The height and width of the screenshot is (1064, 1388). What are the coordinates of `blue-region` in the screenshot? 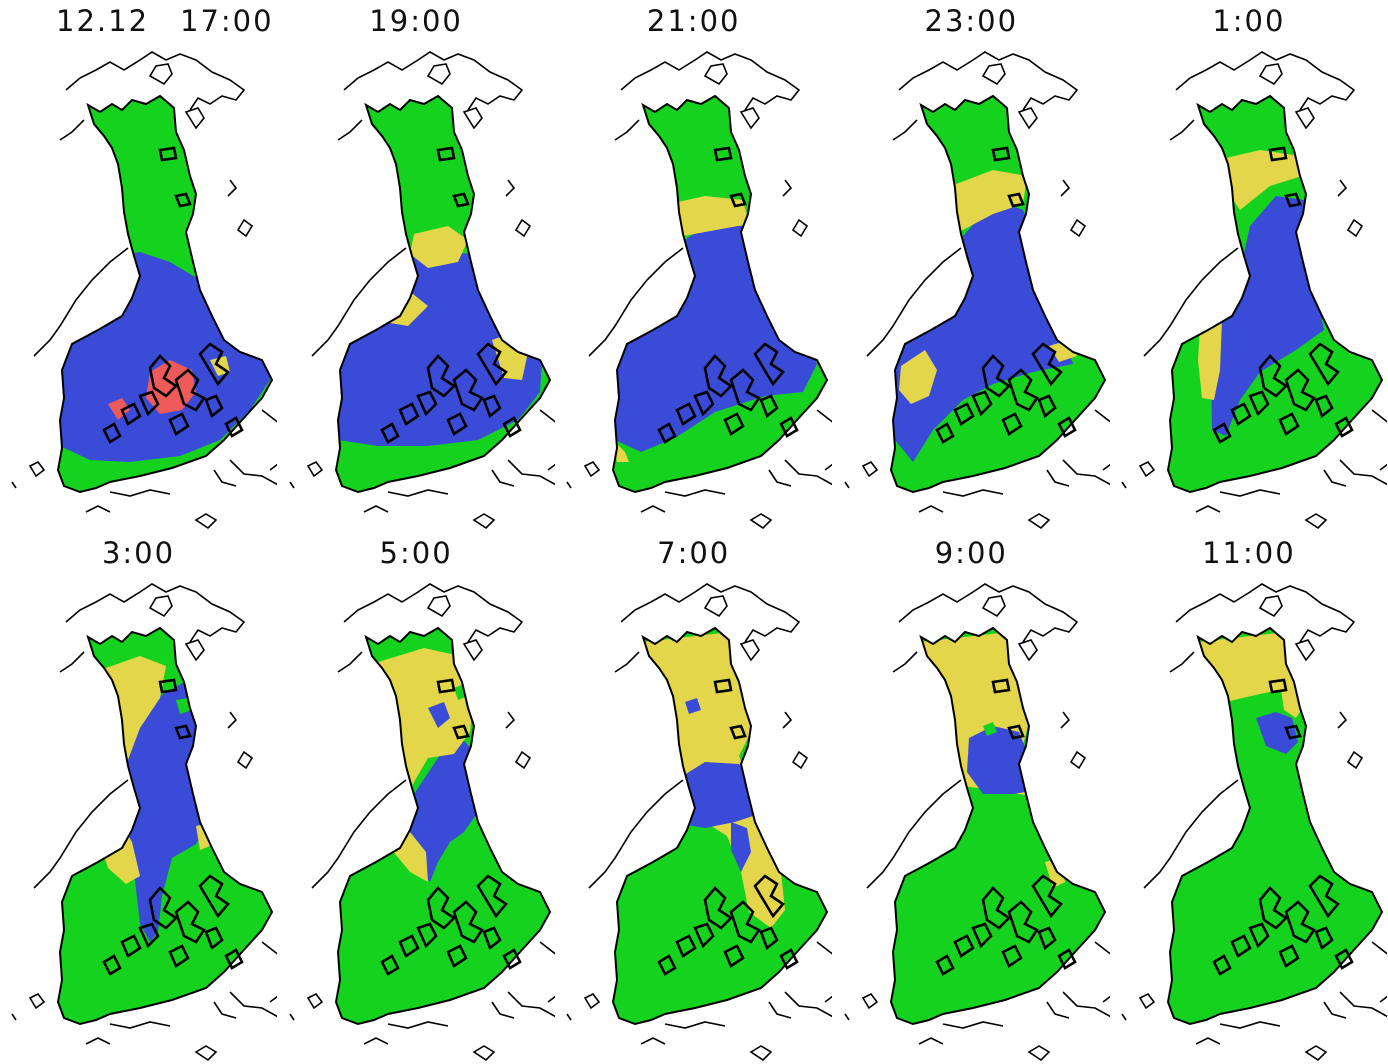 It's located at (164, 812).